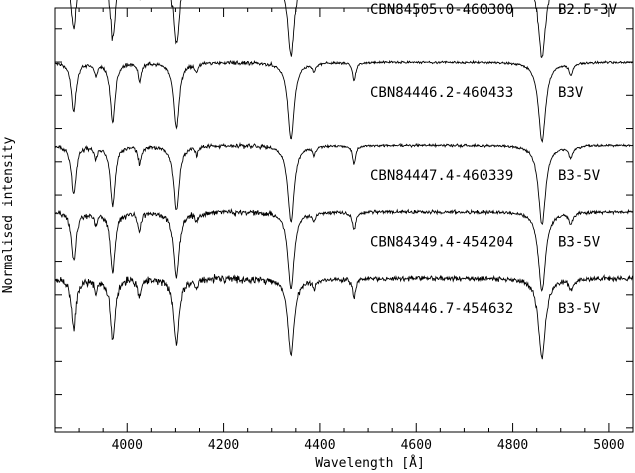  I want to click on spectrum-name-label: CBN84446.7-454632, so click(441, 309).